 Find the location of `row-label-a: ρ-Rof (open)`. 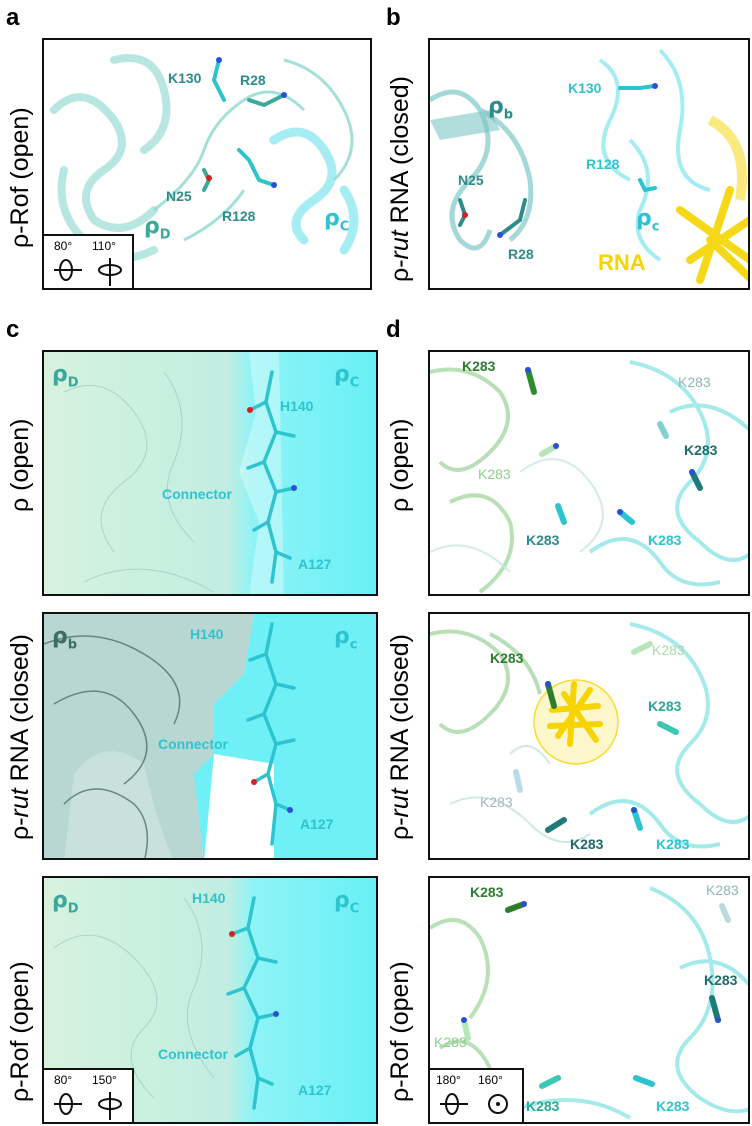

row-label-a: ρ-Rof (open) is located at coordinates (20, 177).